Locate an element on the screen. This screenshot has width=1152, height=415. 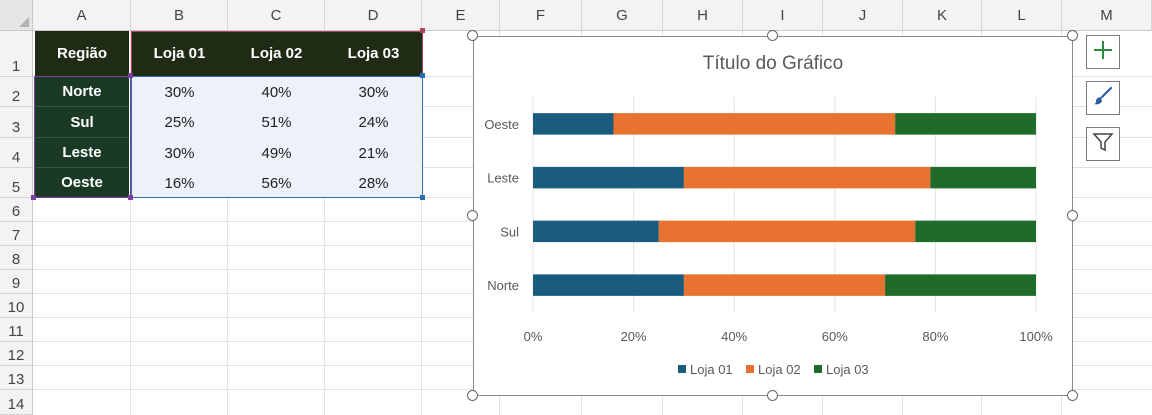
value-cell: 56% is located at coordinates (276, 183).